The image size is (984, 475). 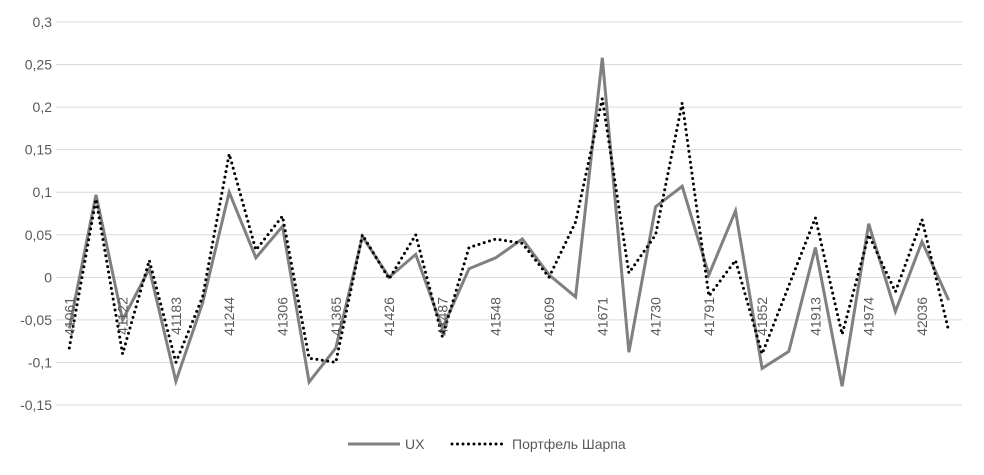 What do you see at coordinates (487, 444) in the screenshot?
I see `legend: UX Портфель Шарпа` at bounding box center [487, 444].